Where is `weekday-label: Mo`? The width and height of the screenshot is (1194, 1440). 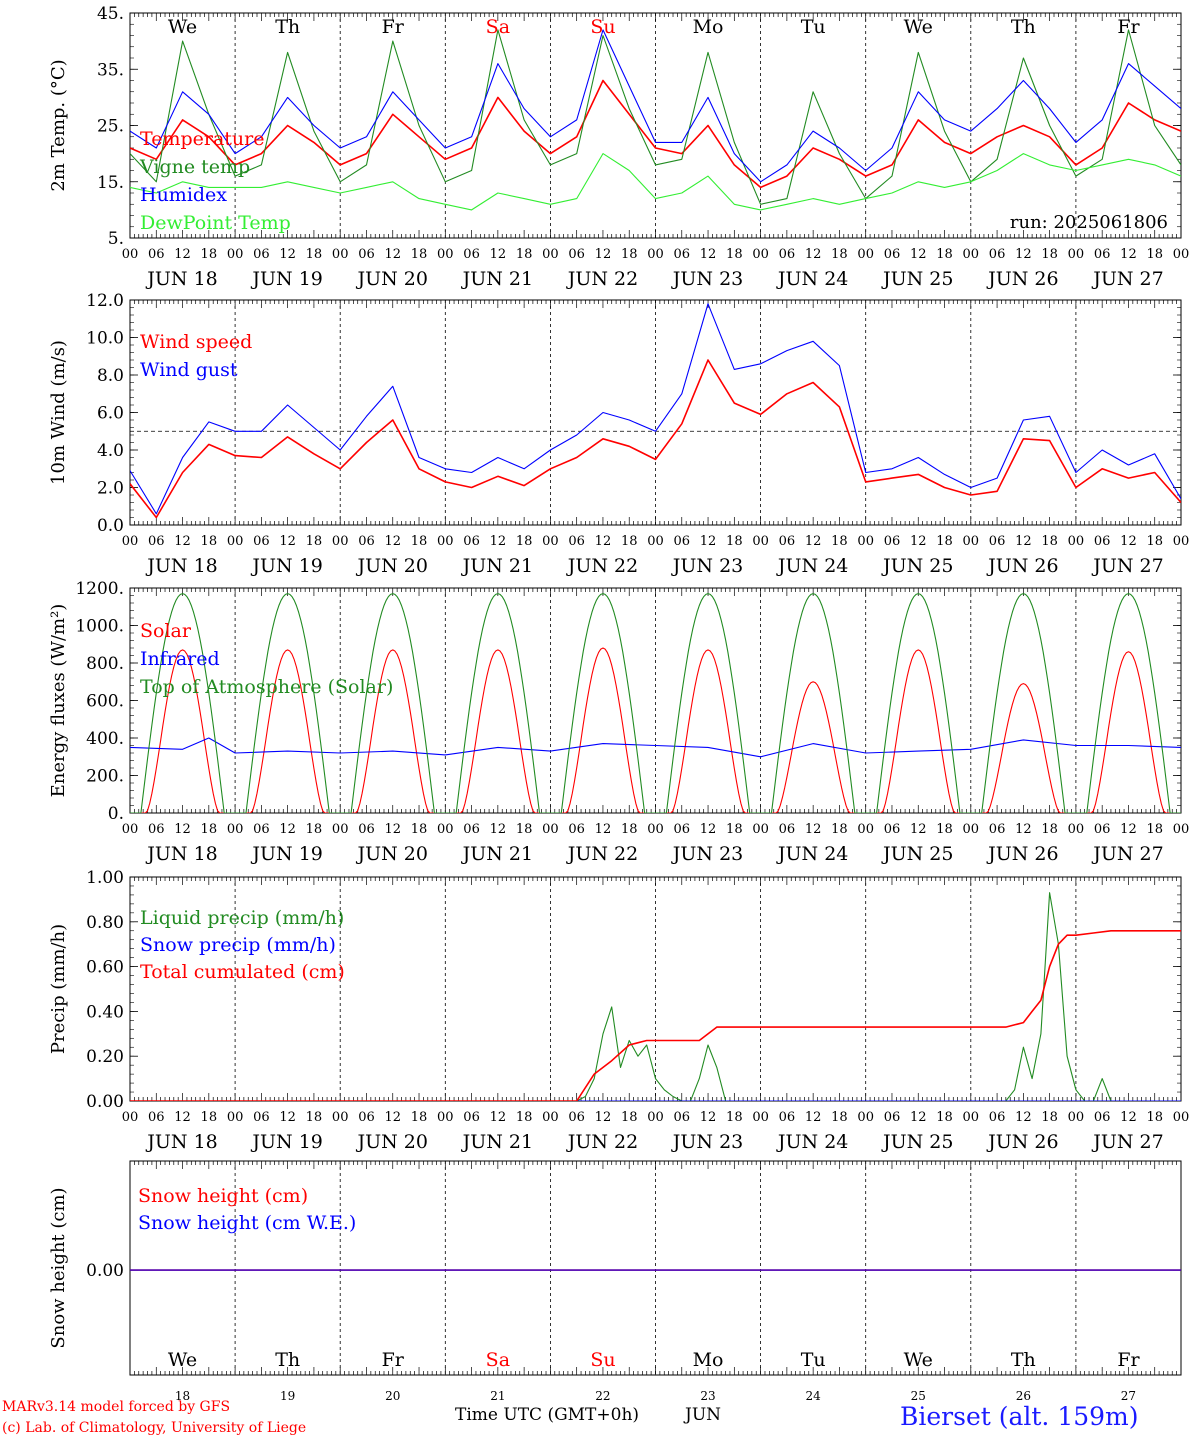
weekday-label: Mo is located at coordinates (708, 1360).